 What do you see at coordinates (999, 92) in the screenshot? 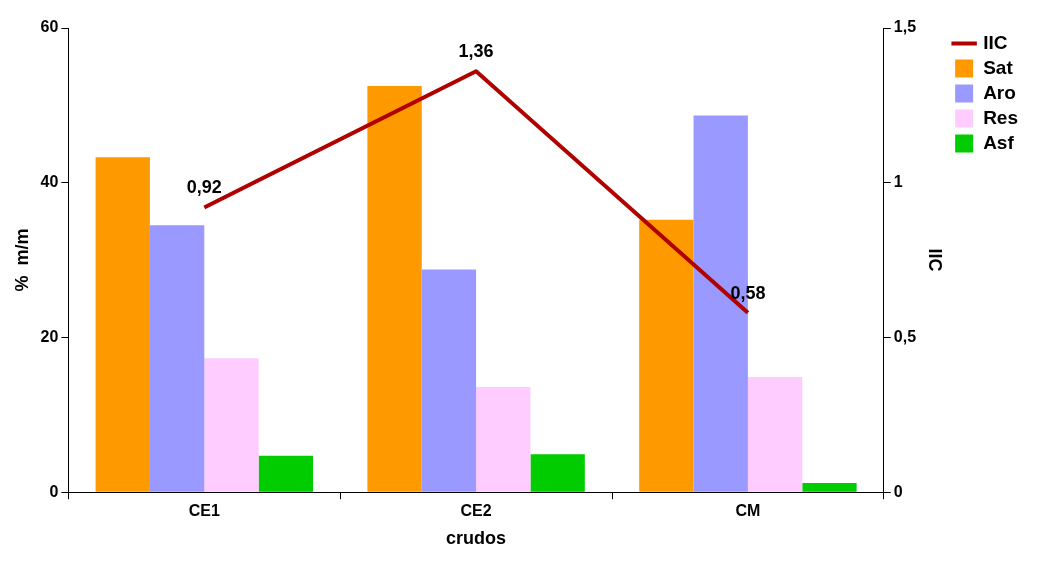
I see `legend-label: Aro` at bounding box center [999, 92].